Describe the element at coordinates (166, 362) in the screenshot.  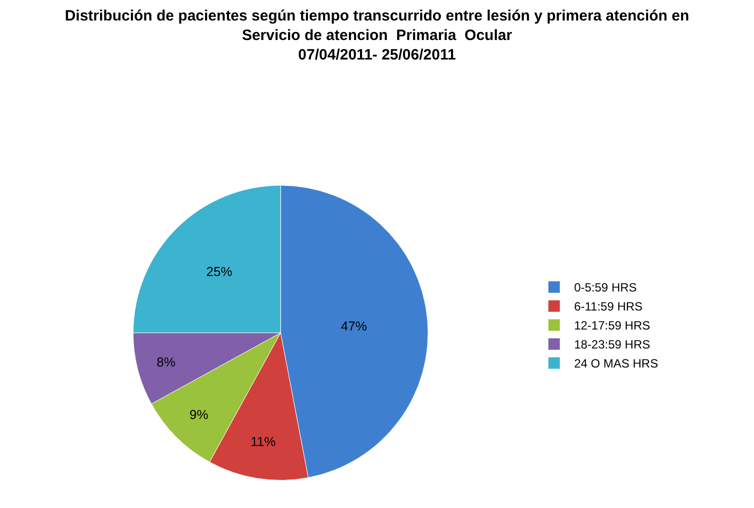
I see `data-label: 8%` at that location.